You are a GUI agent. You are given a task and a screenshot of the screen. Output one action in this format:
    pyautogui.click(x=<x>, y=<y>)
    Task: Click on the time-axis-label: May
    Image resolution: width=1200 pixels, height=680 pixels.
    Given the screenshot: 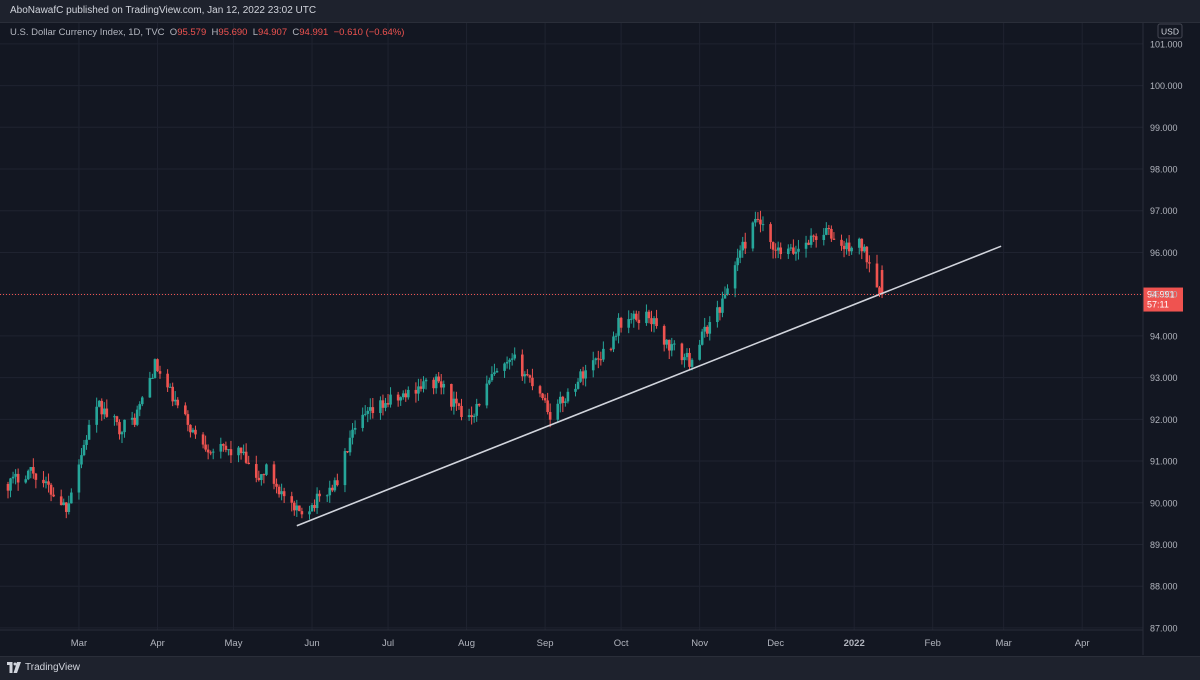 What is the action you would take?
    pyautogui.click(x=234, y=643)
    